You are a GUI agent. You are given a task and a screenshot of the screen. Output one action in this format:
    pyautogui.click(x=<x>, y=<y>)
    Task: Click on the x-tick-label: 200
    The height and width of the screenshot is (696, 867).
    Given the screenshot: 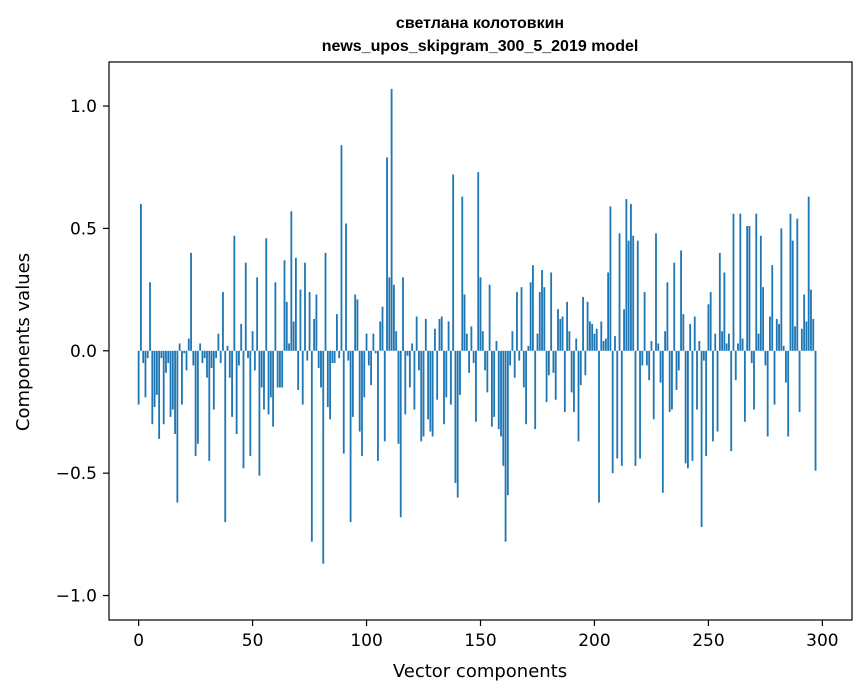 What is the action you would take?
    pyautogui.click(x=594, y=641)
    